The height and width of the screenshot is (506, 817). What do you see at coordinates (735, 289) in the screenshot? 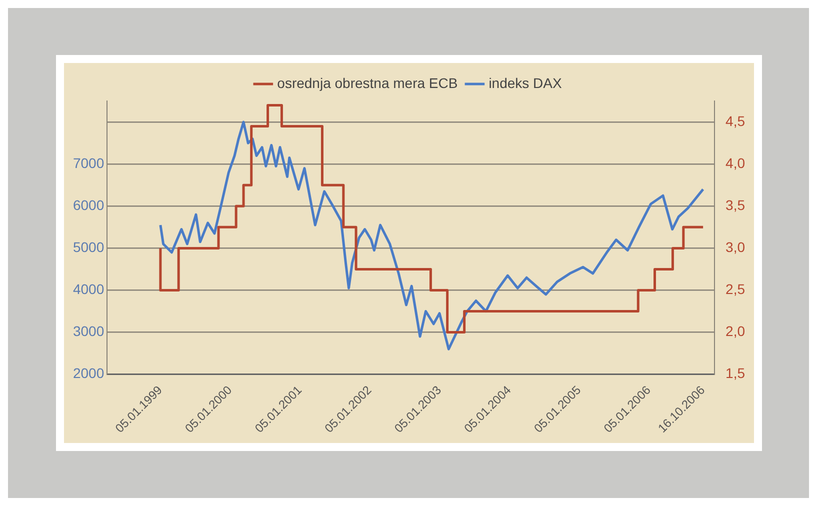
I see `y2-tick-label: 2,5` at bounding box center [735, 289].